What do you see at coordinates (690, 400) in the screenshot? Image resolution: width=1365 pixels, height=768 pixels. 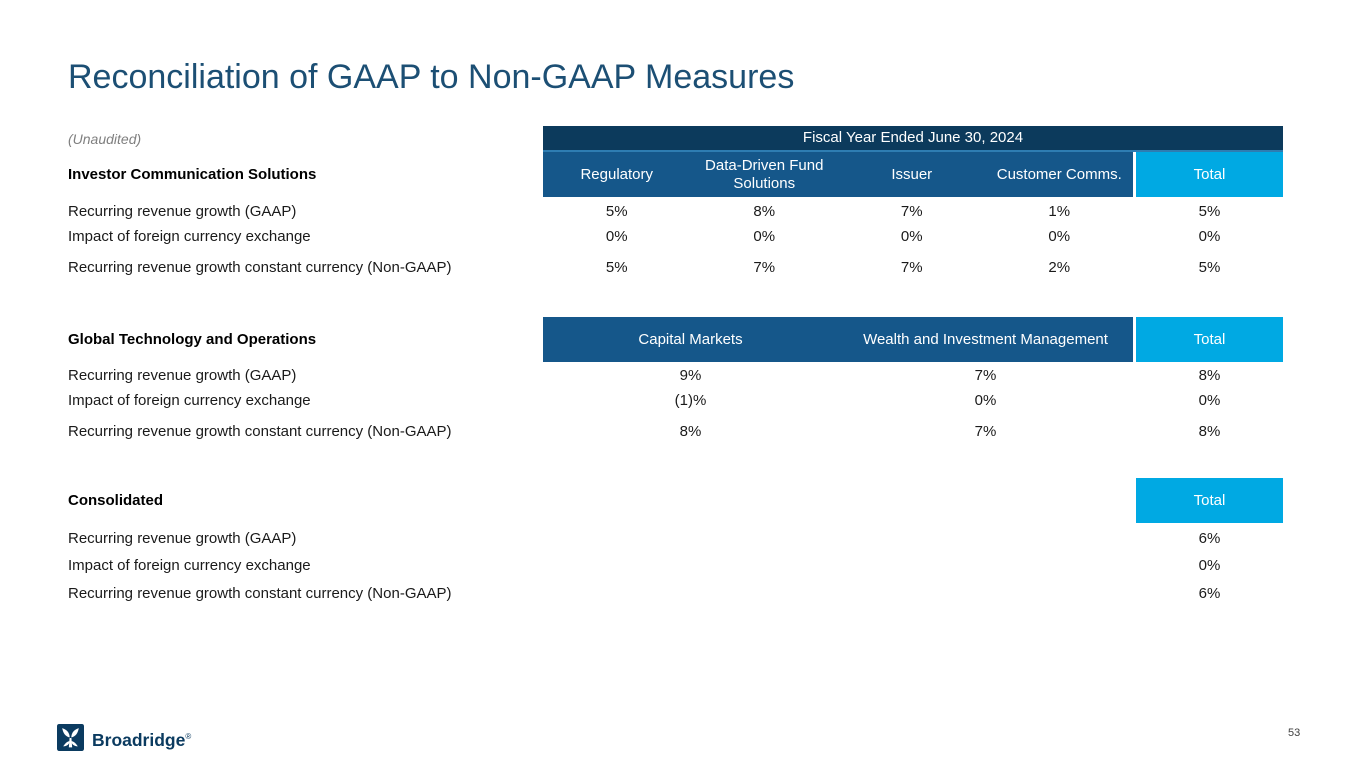 I see `value-cell: (1)%` at bounding box center [690, 400].